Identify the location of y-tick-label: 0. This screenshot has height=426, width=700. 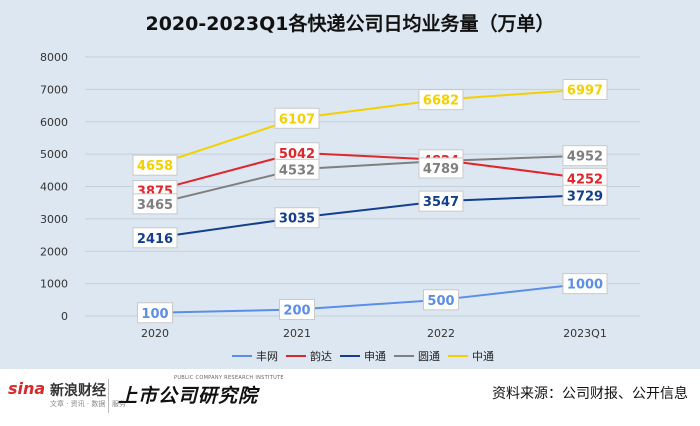
(64, 316).